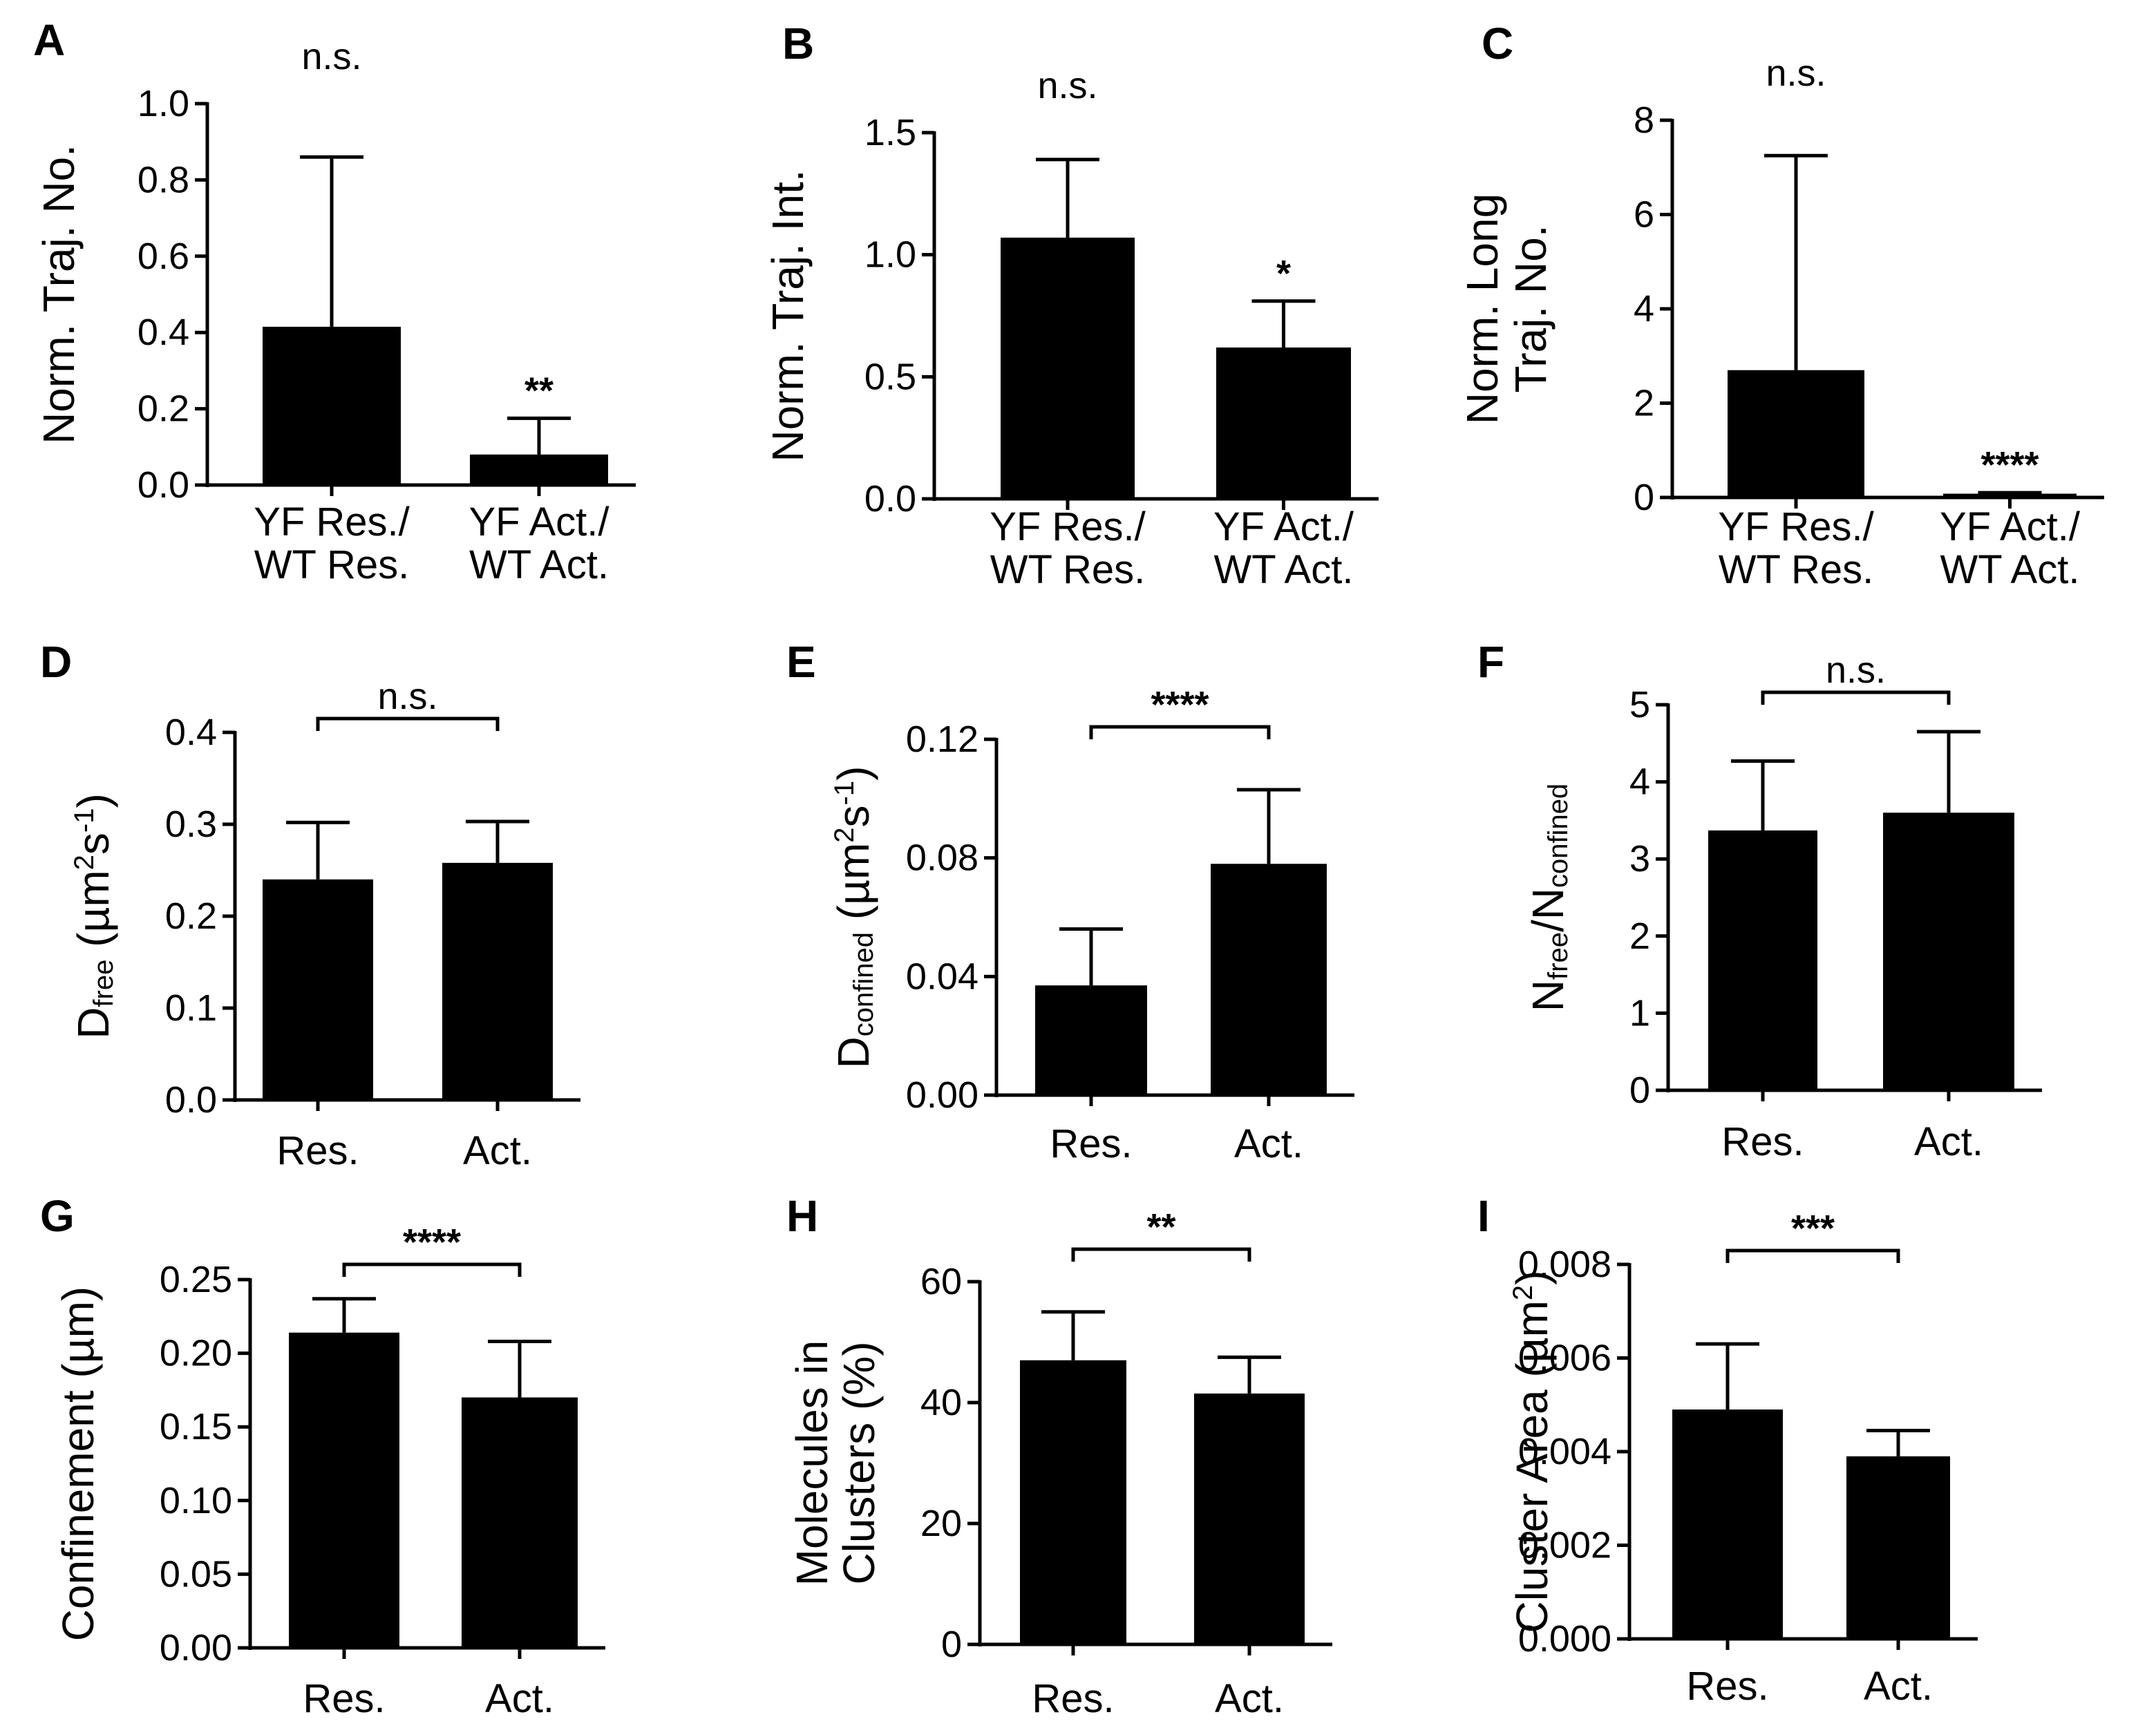  Describe the element at coordinates (1497, 44) in the screenshot. I see `panel-letter-c: C` at that location.